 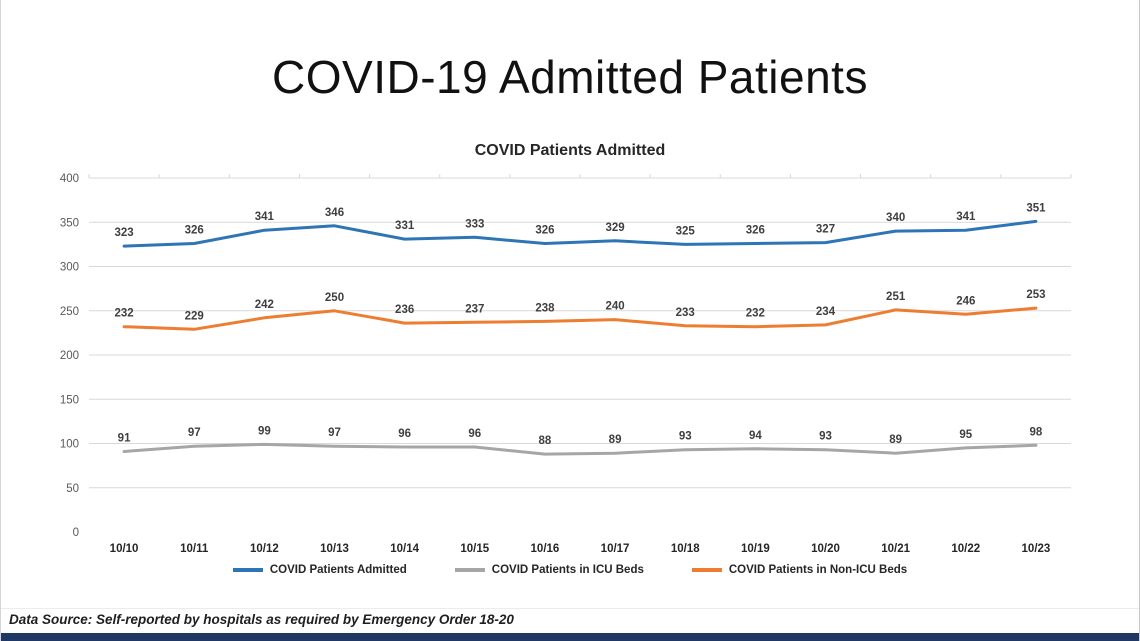 I want to click on series-line-covid-patients-in-icu-beds, so click(x=580, y=449).